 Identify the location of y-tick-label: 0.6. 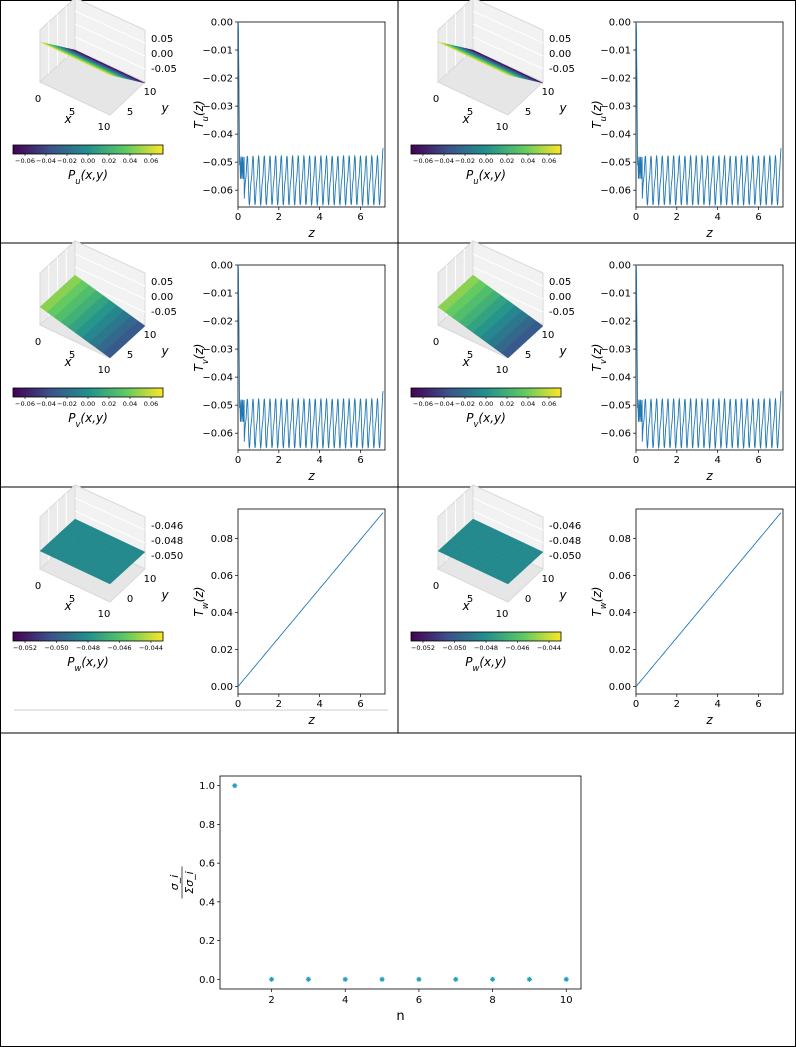
(207, 864).